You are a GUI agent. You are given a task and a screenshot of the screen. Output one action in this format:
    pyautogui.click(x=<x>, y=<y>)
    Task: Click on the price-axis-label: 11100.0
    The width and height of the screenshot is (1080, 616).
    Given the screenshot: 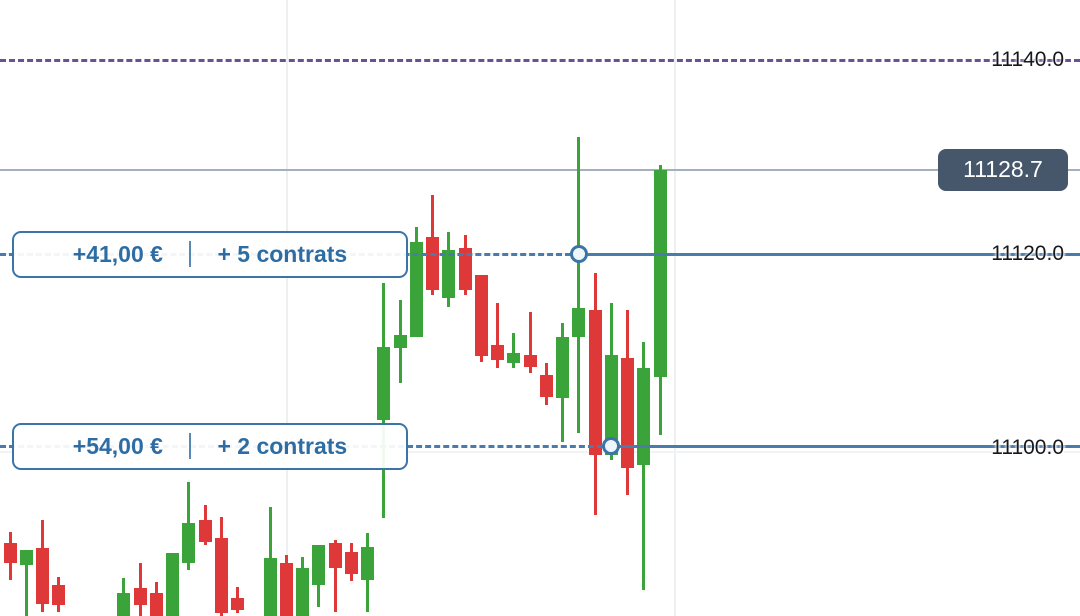 What is the action you would take?
    pyautogui.click(x=1027, y=447)
    